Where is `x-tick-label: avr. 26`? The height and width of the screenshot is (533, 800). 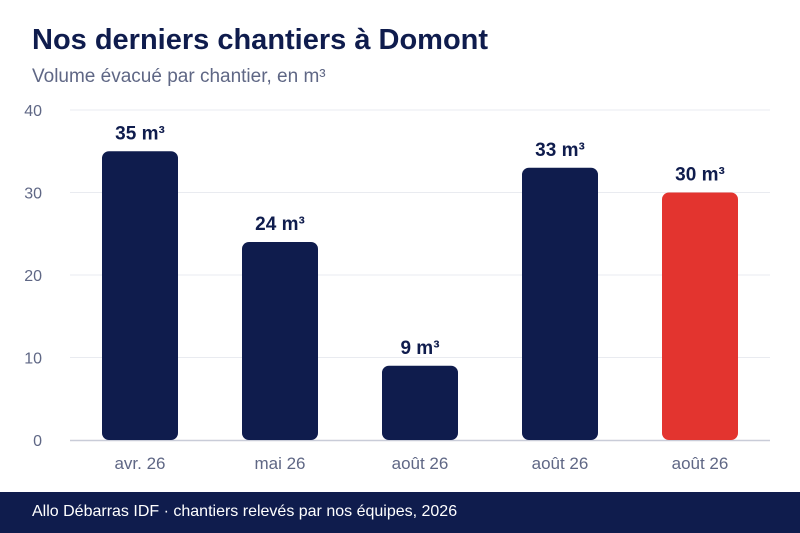 x-tick-label: avr. 26 is located at coordinates (139, 463).